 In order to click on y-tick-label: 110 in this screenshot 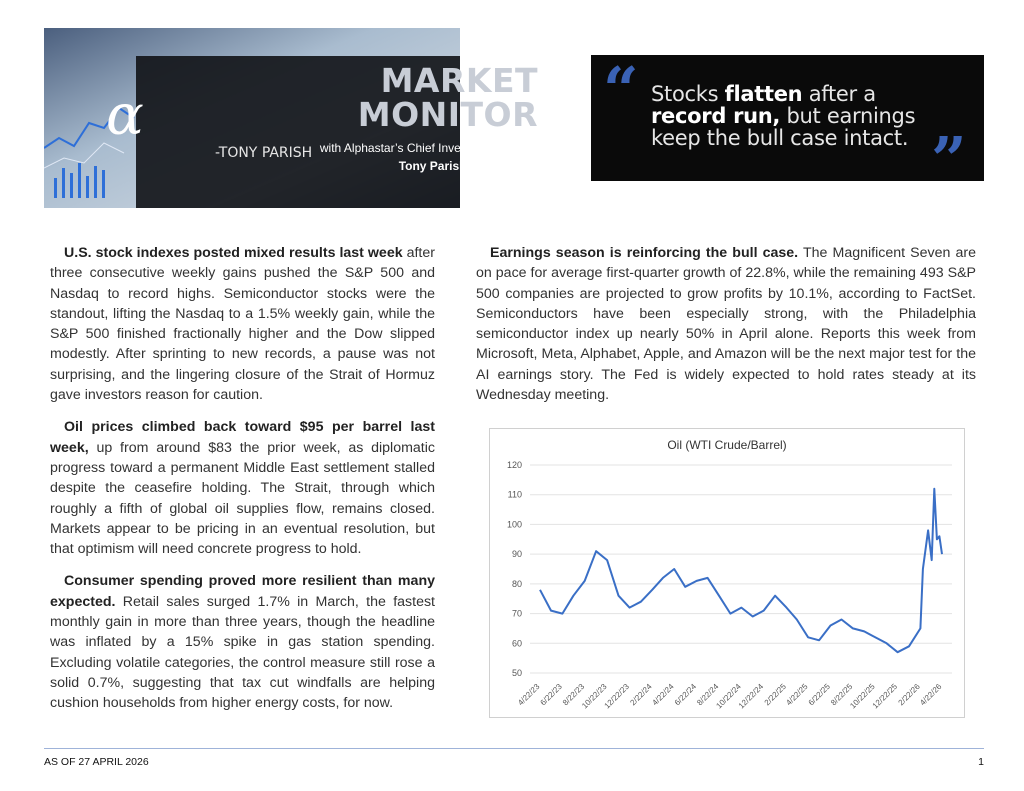, I will do `click(515, 495)`.